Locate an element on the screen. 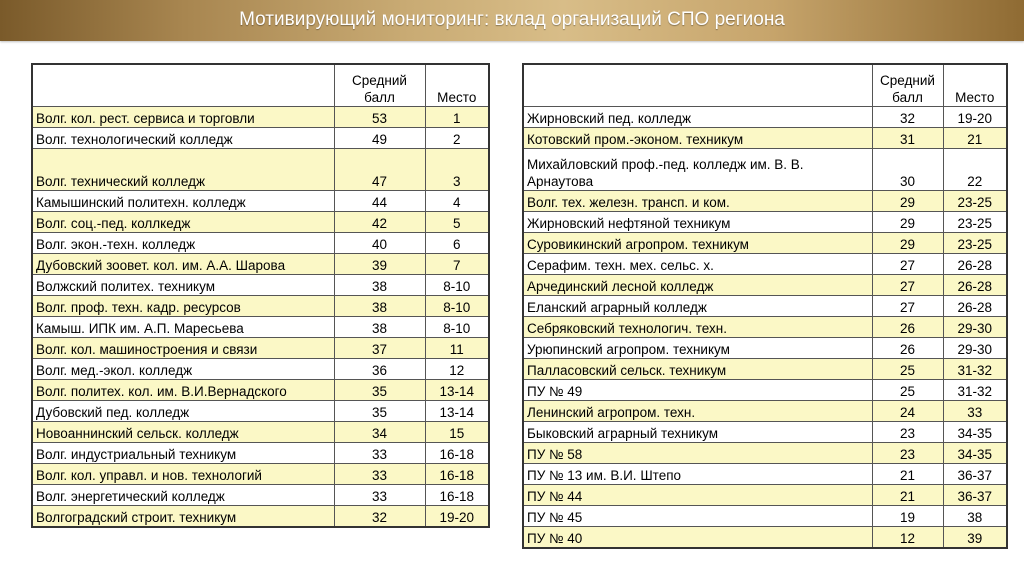 This screenshot has height=576, width=1024. table-row: Арчединский лесной колледж 27 26-28 is located at coordinates (765, 285).